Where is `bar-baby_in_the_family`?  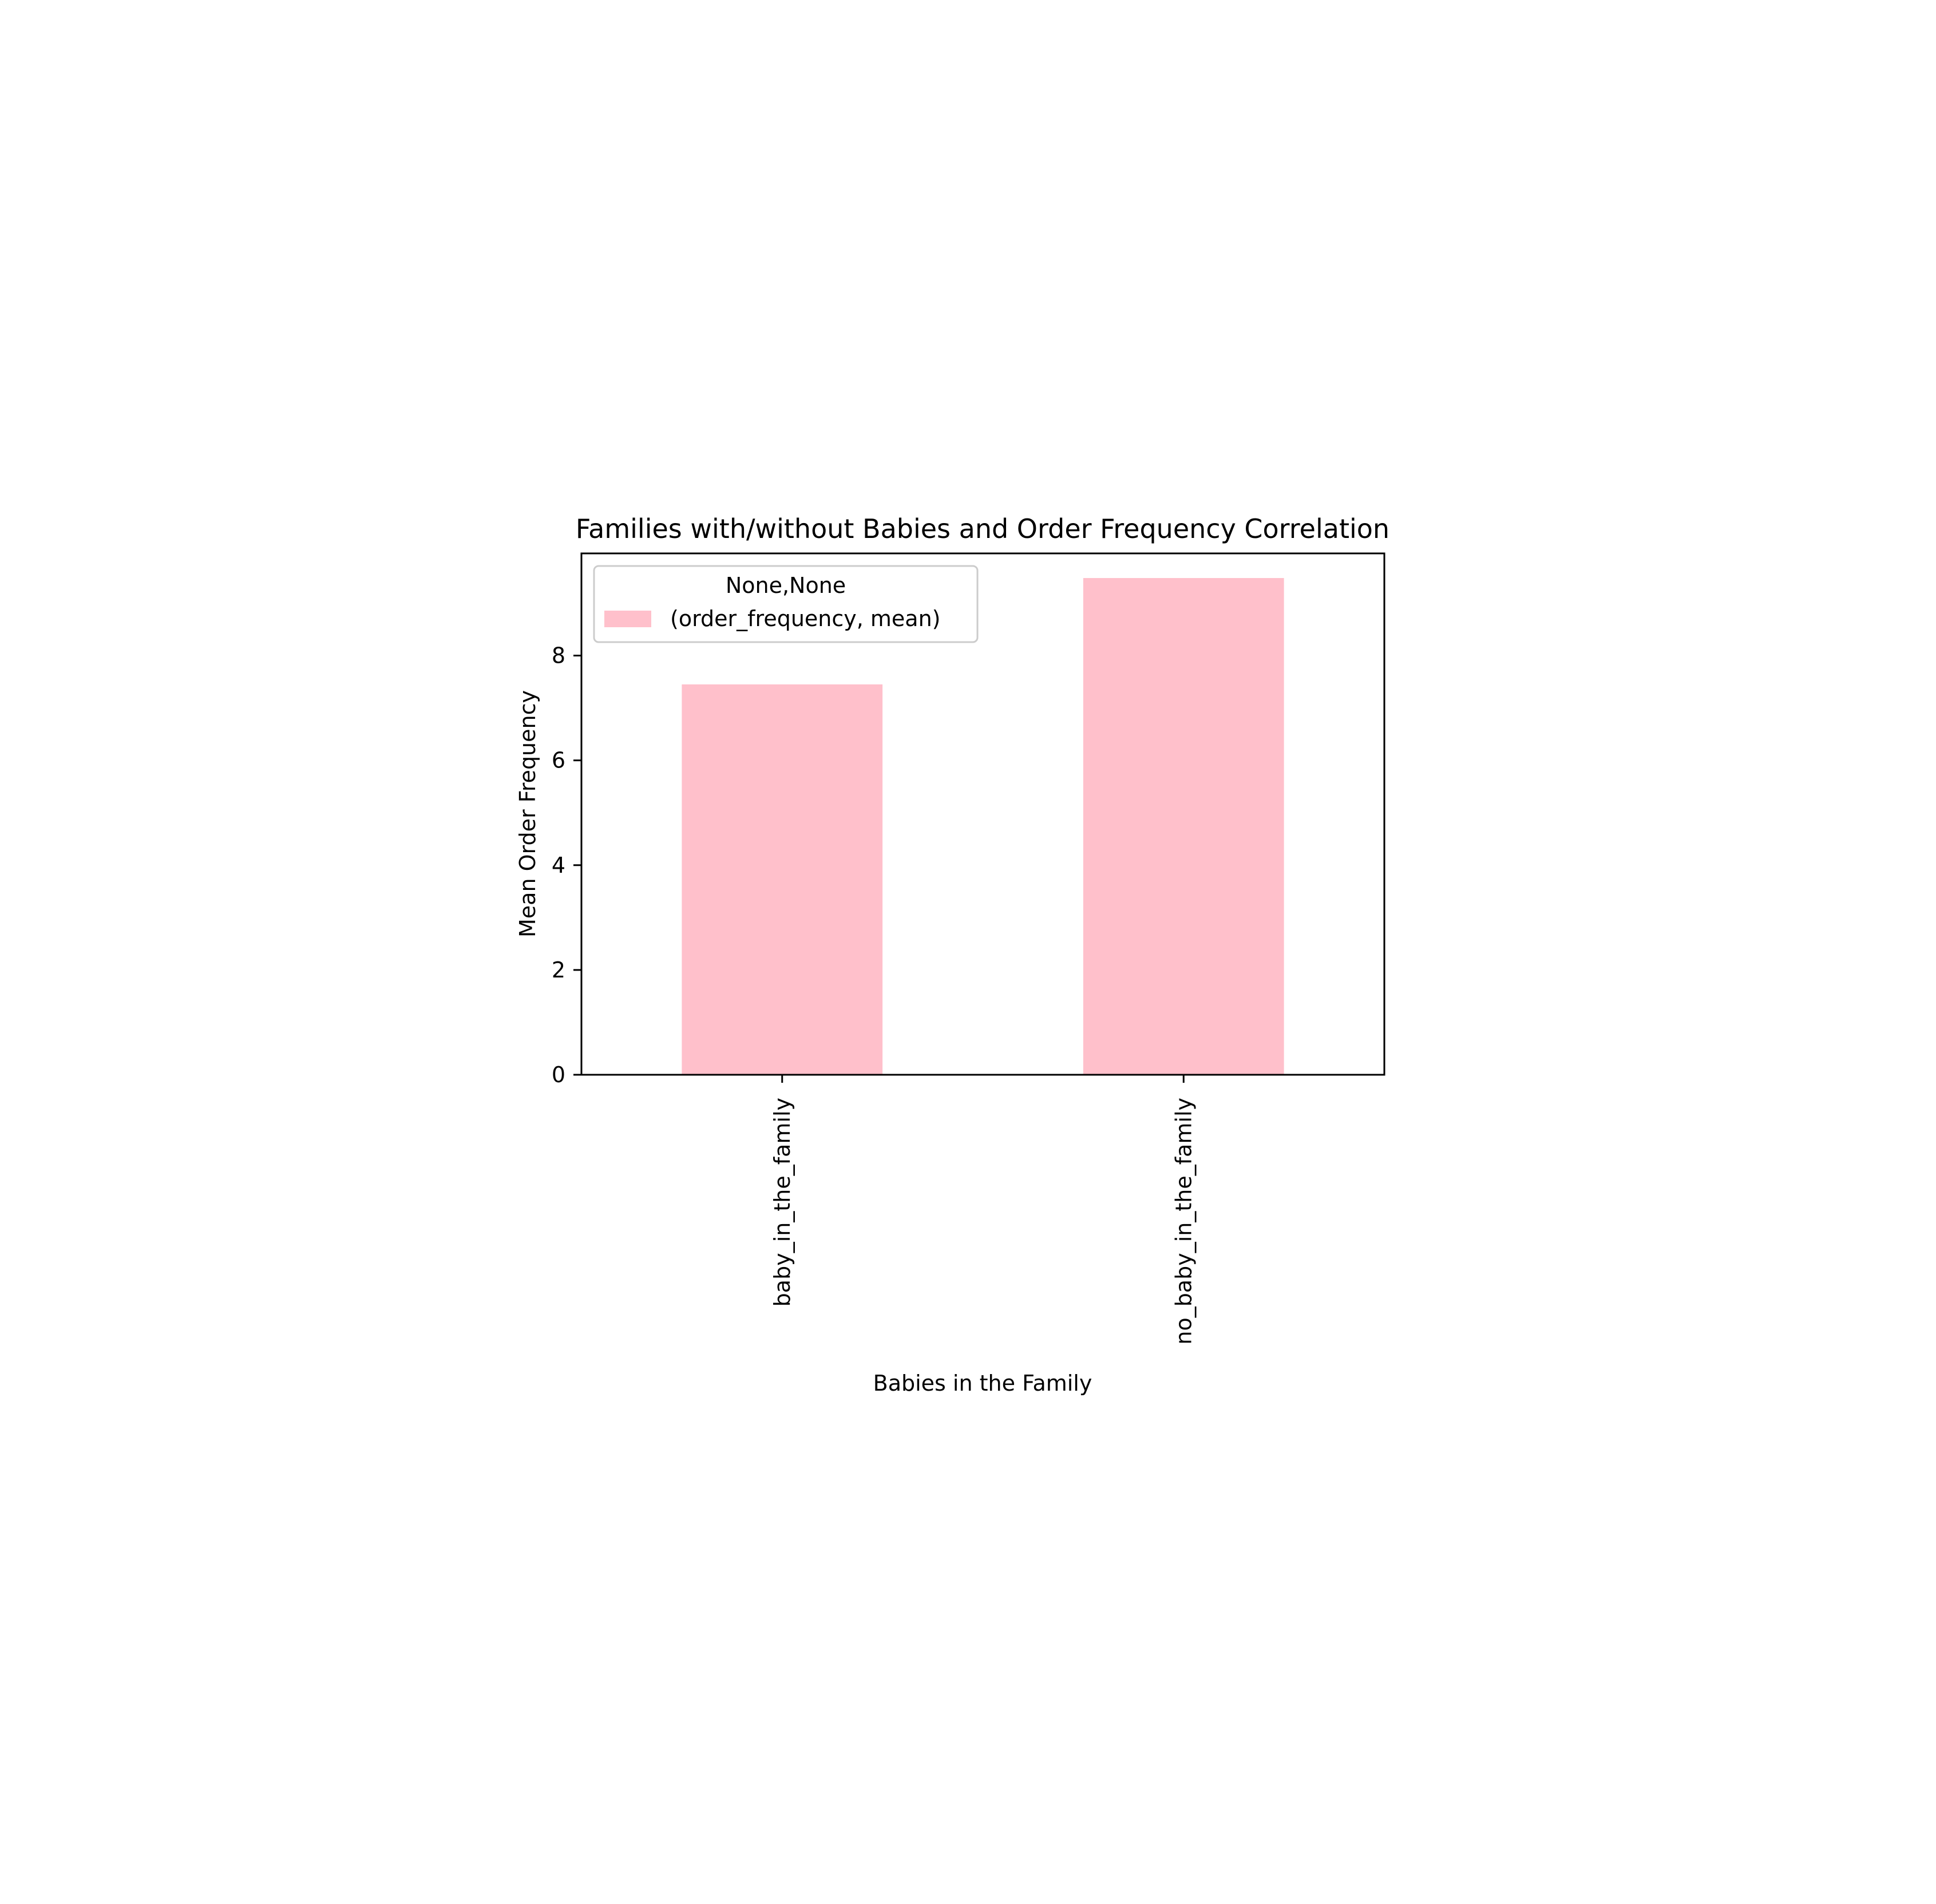
bar-baby_in_the_family is located at coordinates (782, 879).